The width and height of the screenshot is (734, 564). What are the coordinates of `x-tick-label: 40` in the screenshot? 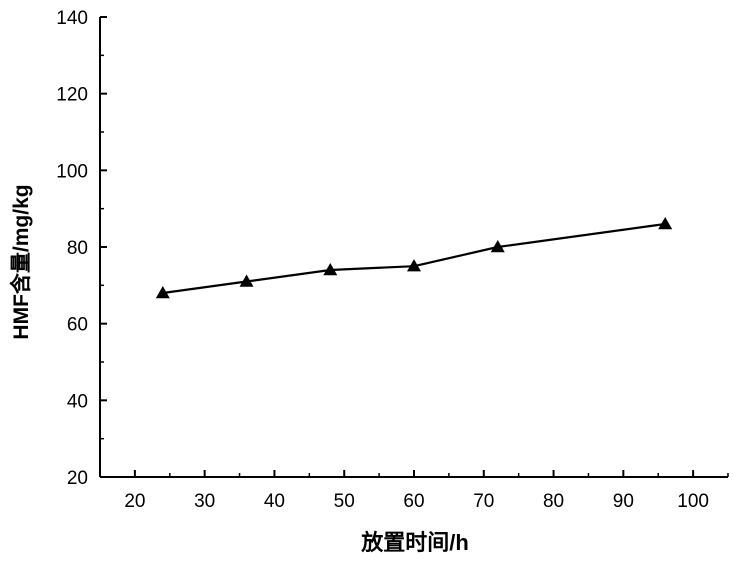 It's located at (274, 501).